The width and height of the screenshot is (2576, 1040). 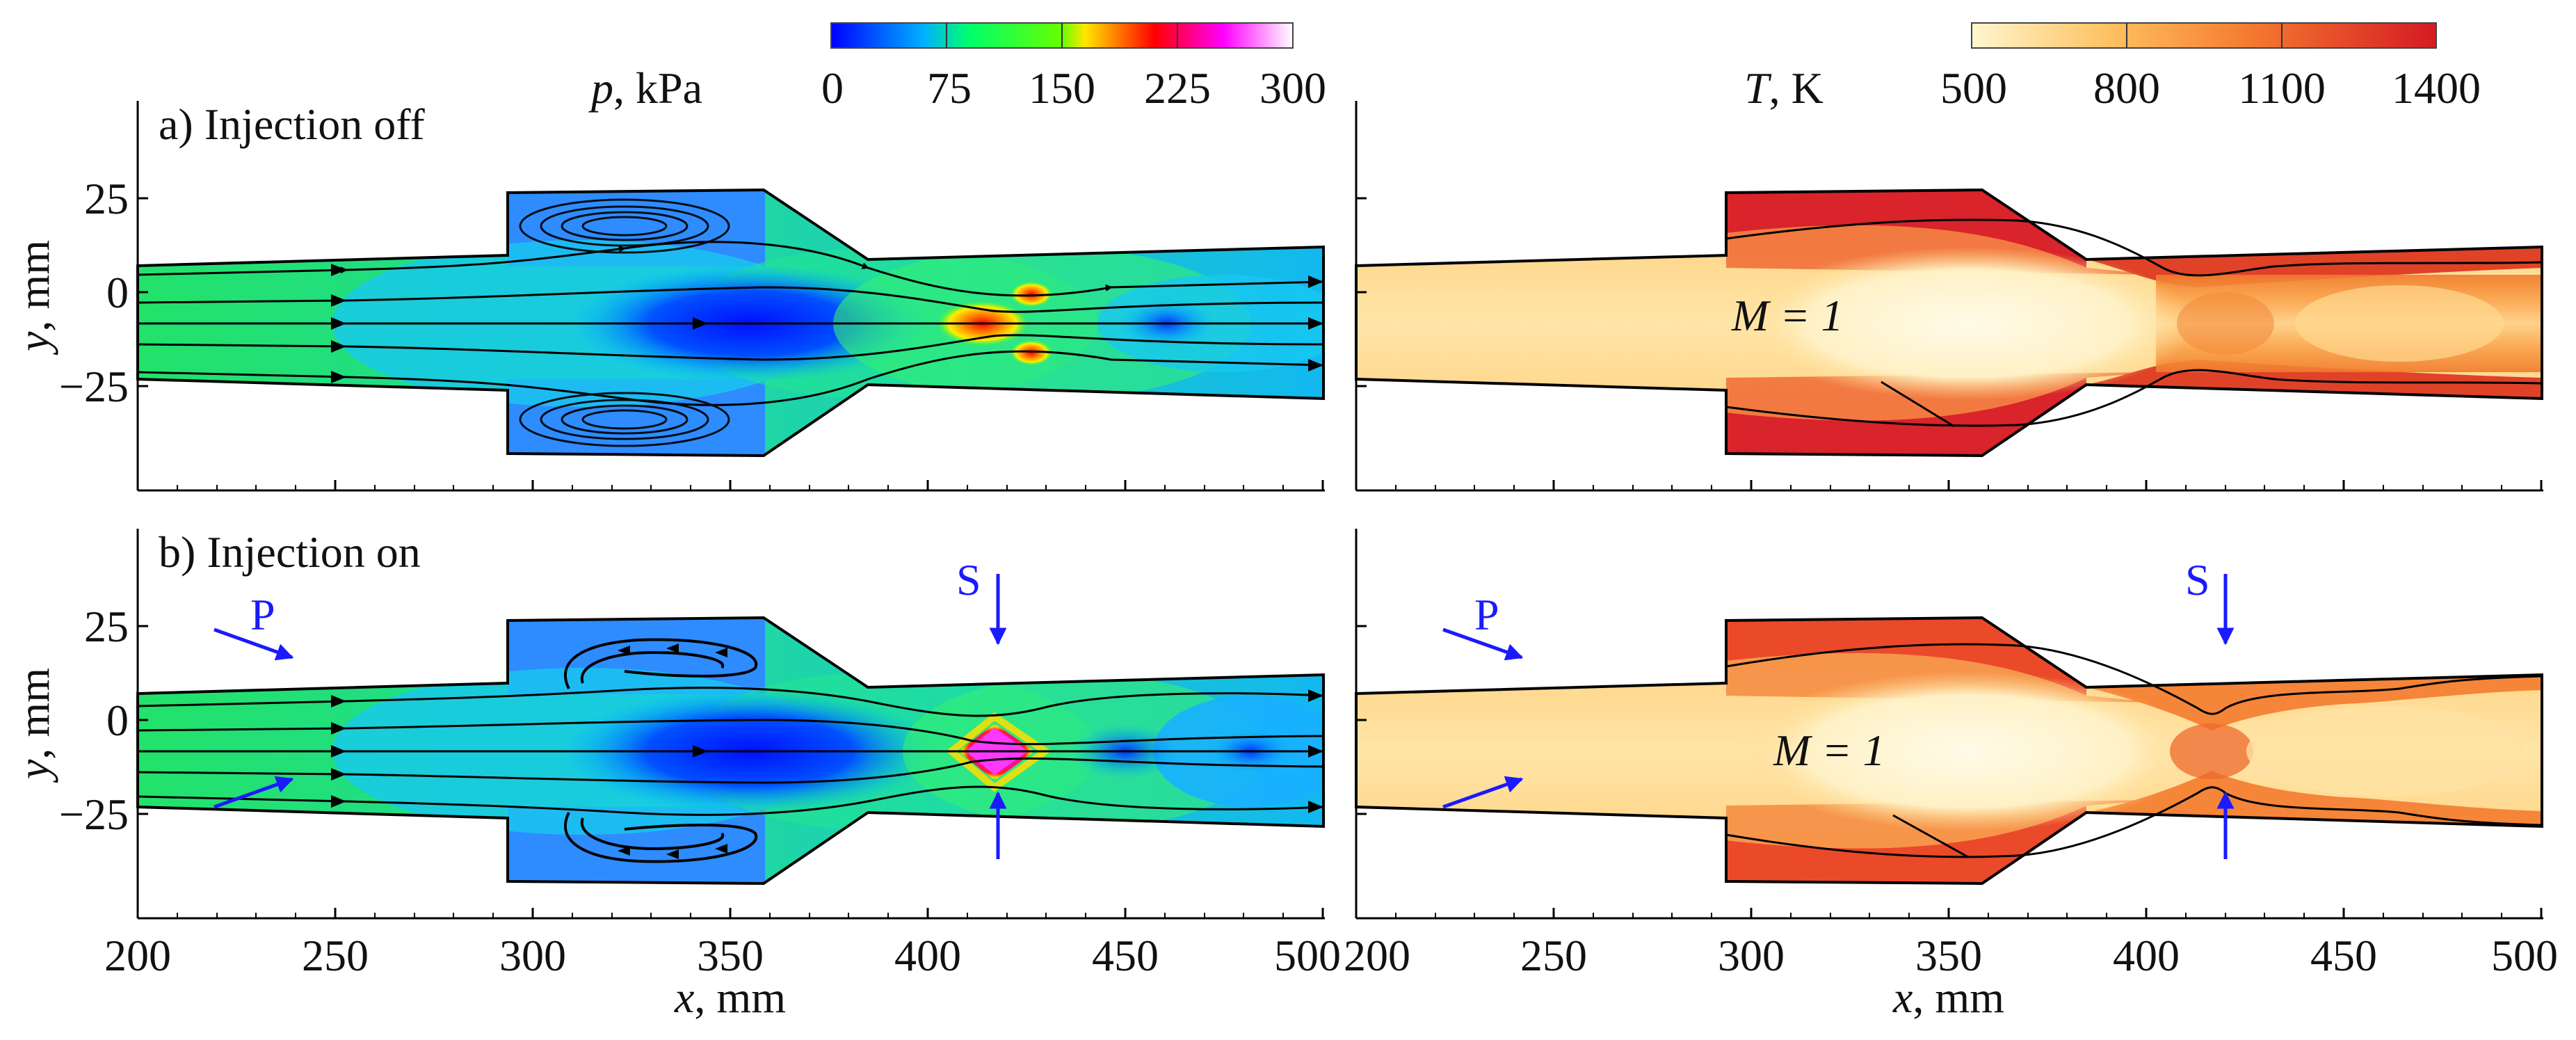 I want to click on temperature-tick: 1100, so click(x=2282, y=88).